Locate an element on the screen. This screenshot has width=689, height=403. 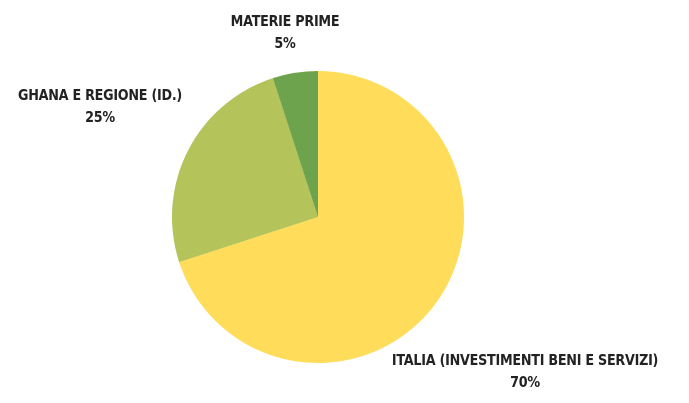
slice-label-italia: ITALIA (INVESTIMENTI BENI E SERVIZI) 70% is located at coordinates (525, 371).